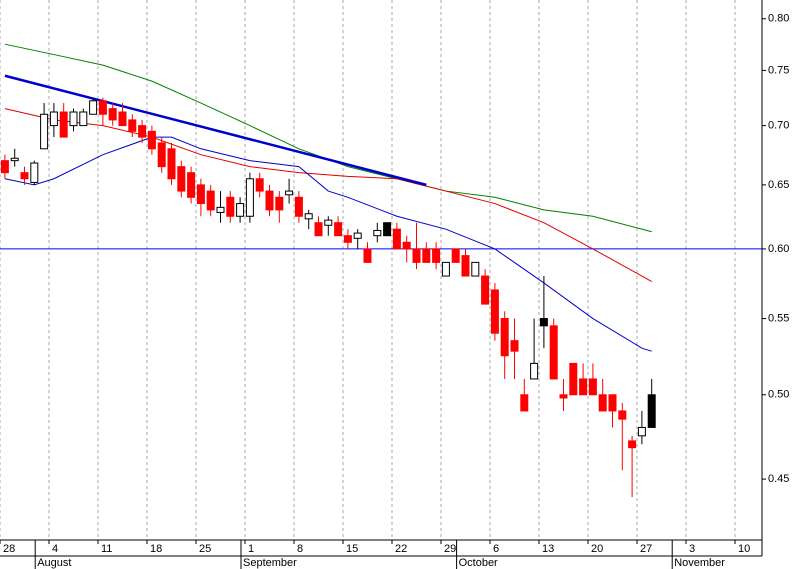 This screenshot has width=806, height=569. I want to click on y-tick-label: 0.60, so click(778, 249).